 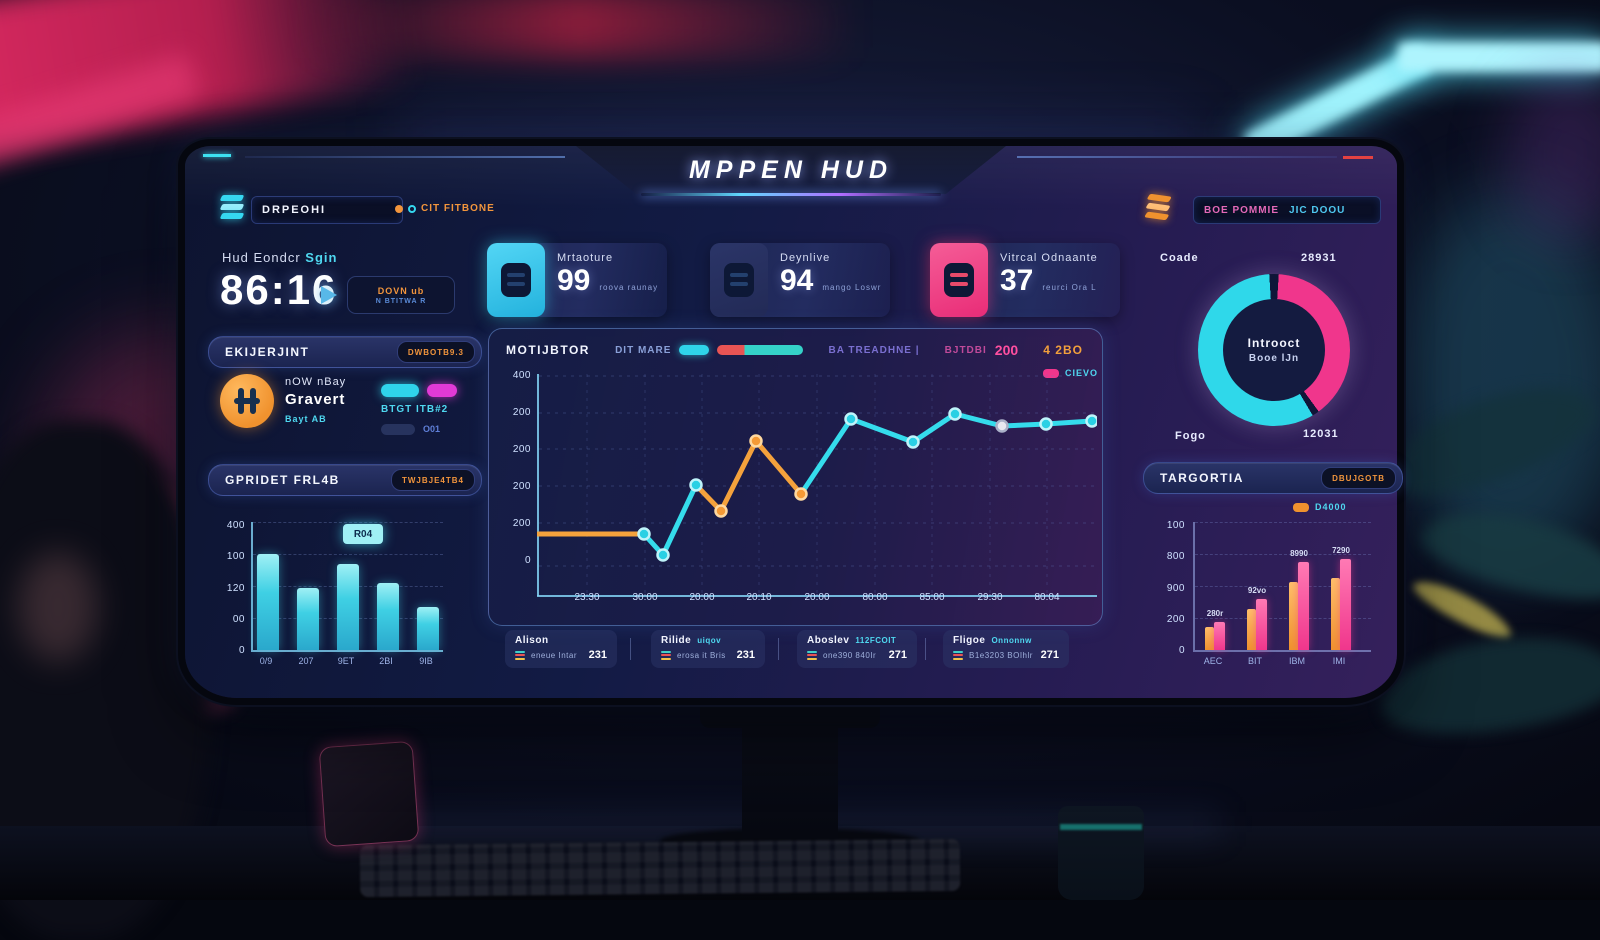 What do you see at coordinates (587, 597) in the screenshot?
I see `axis-tick: 23:30` at bounding box center [587, 597].